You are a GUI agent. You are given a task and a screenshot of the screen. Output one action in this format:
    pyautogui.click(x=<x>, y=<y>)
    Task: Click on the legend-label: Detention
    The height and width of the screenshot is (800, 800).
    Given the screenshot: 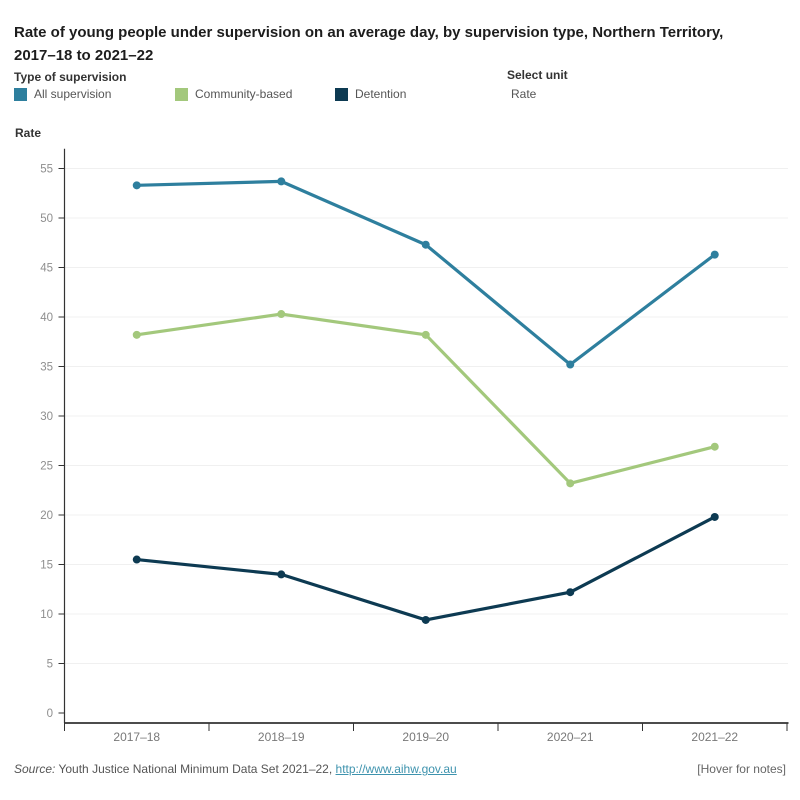 What is the action you would take?
    pyautogui.click(x=381, y=94)
    